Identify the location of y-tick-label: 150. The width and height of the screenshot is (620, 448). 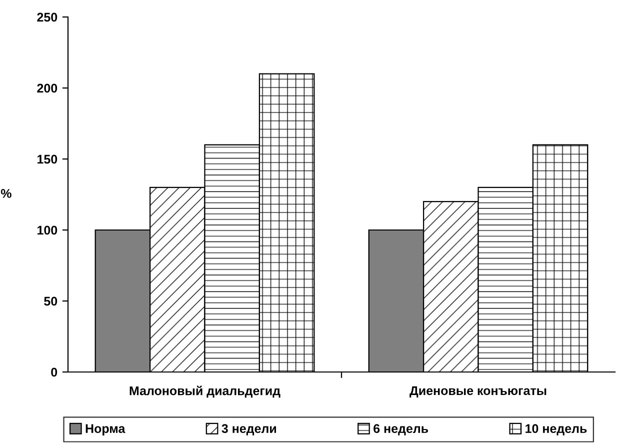
(48, 159).